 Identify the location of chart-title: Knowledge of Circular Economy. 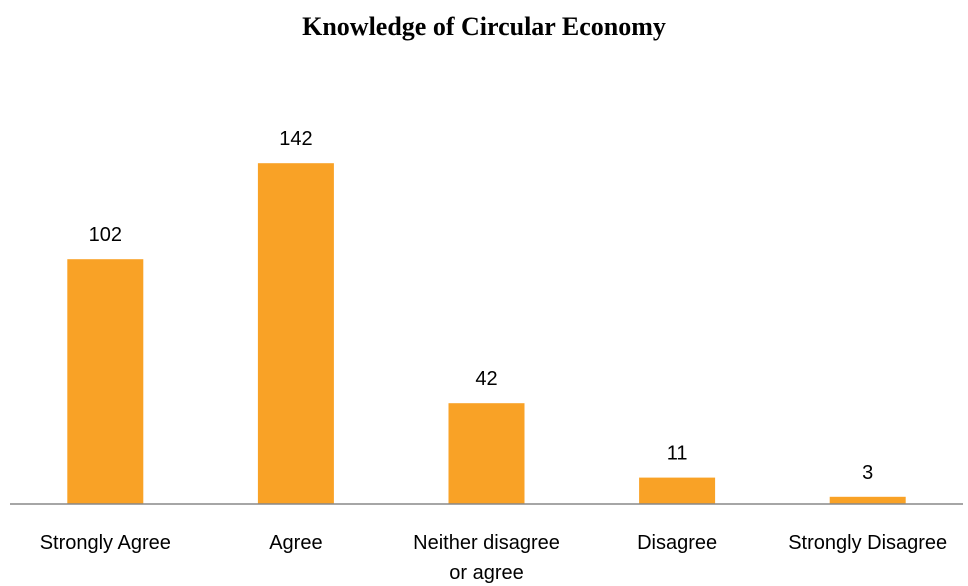
(484, 26).